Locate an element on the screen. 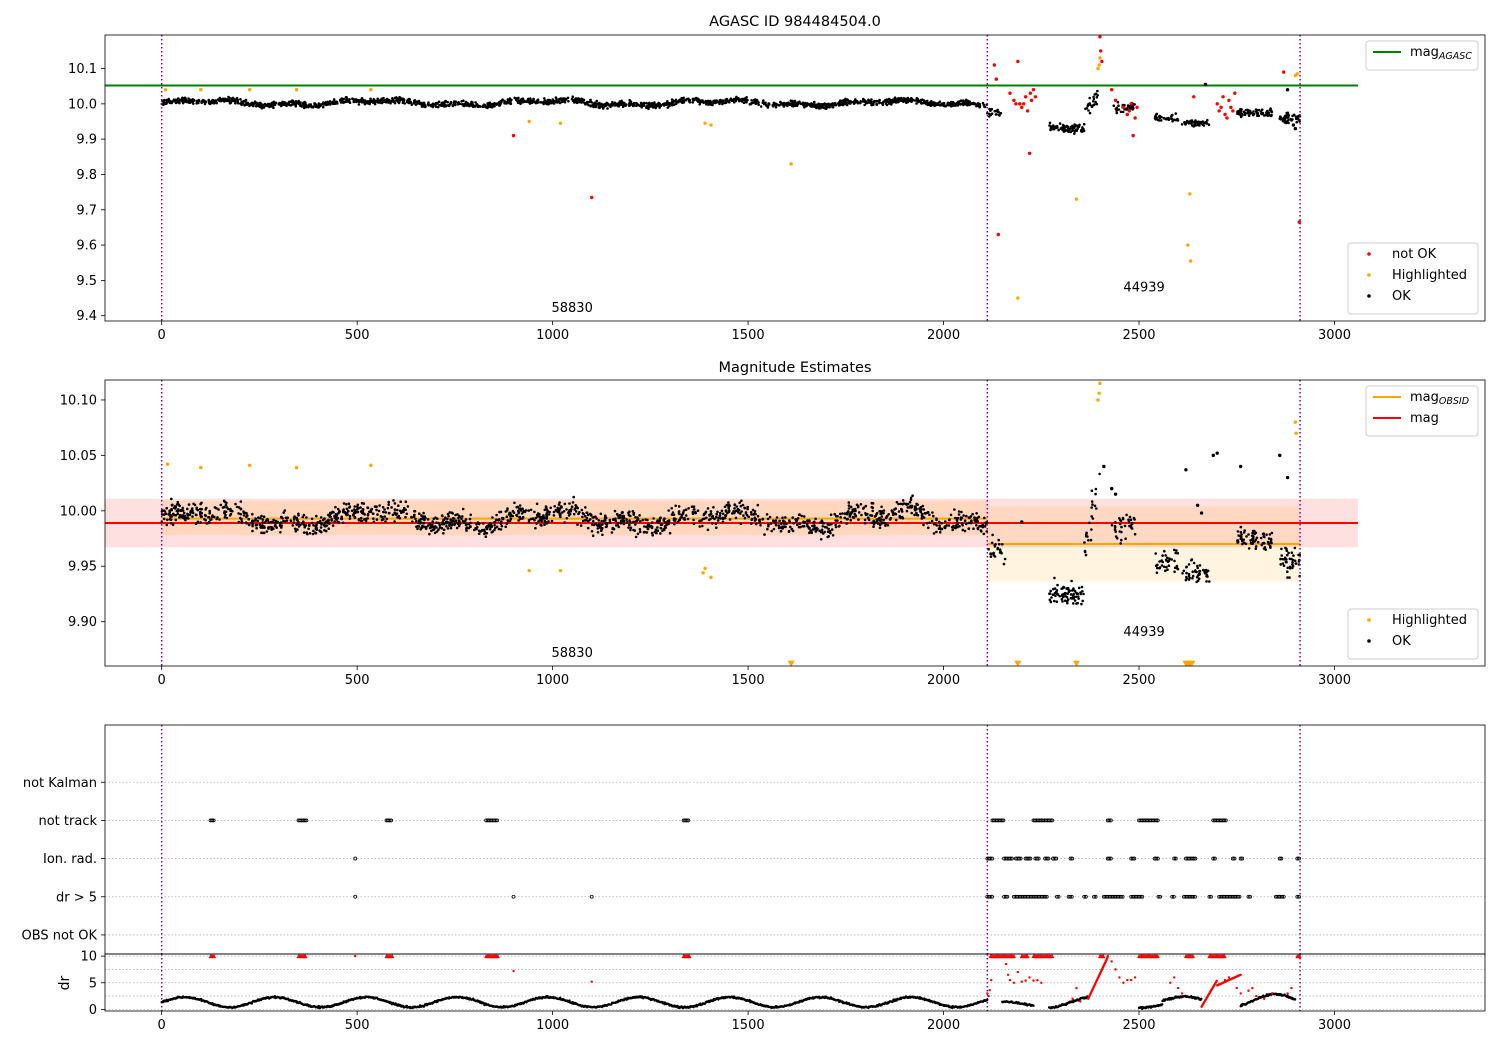  top-panel-legend-box is located at coordinates (1413, 278).